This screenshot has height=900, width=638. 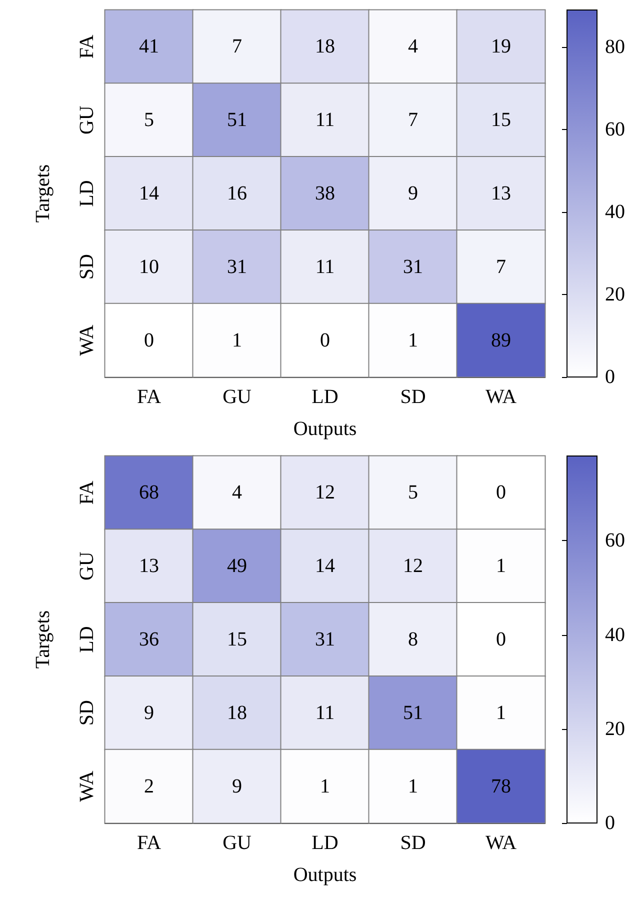 What do you see at coordinates (149, 786) in the screenshot?
I see `data-label: 2` at bounding box center [149, 786].